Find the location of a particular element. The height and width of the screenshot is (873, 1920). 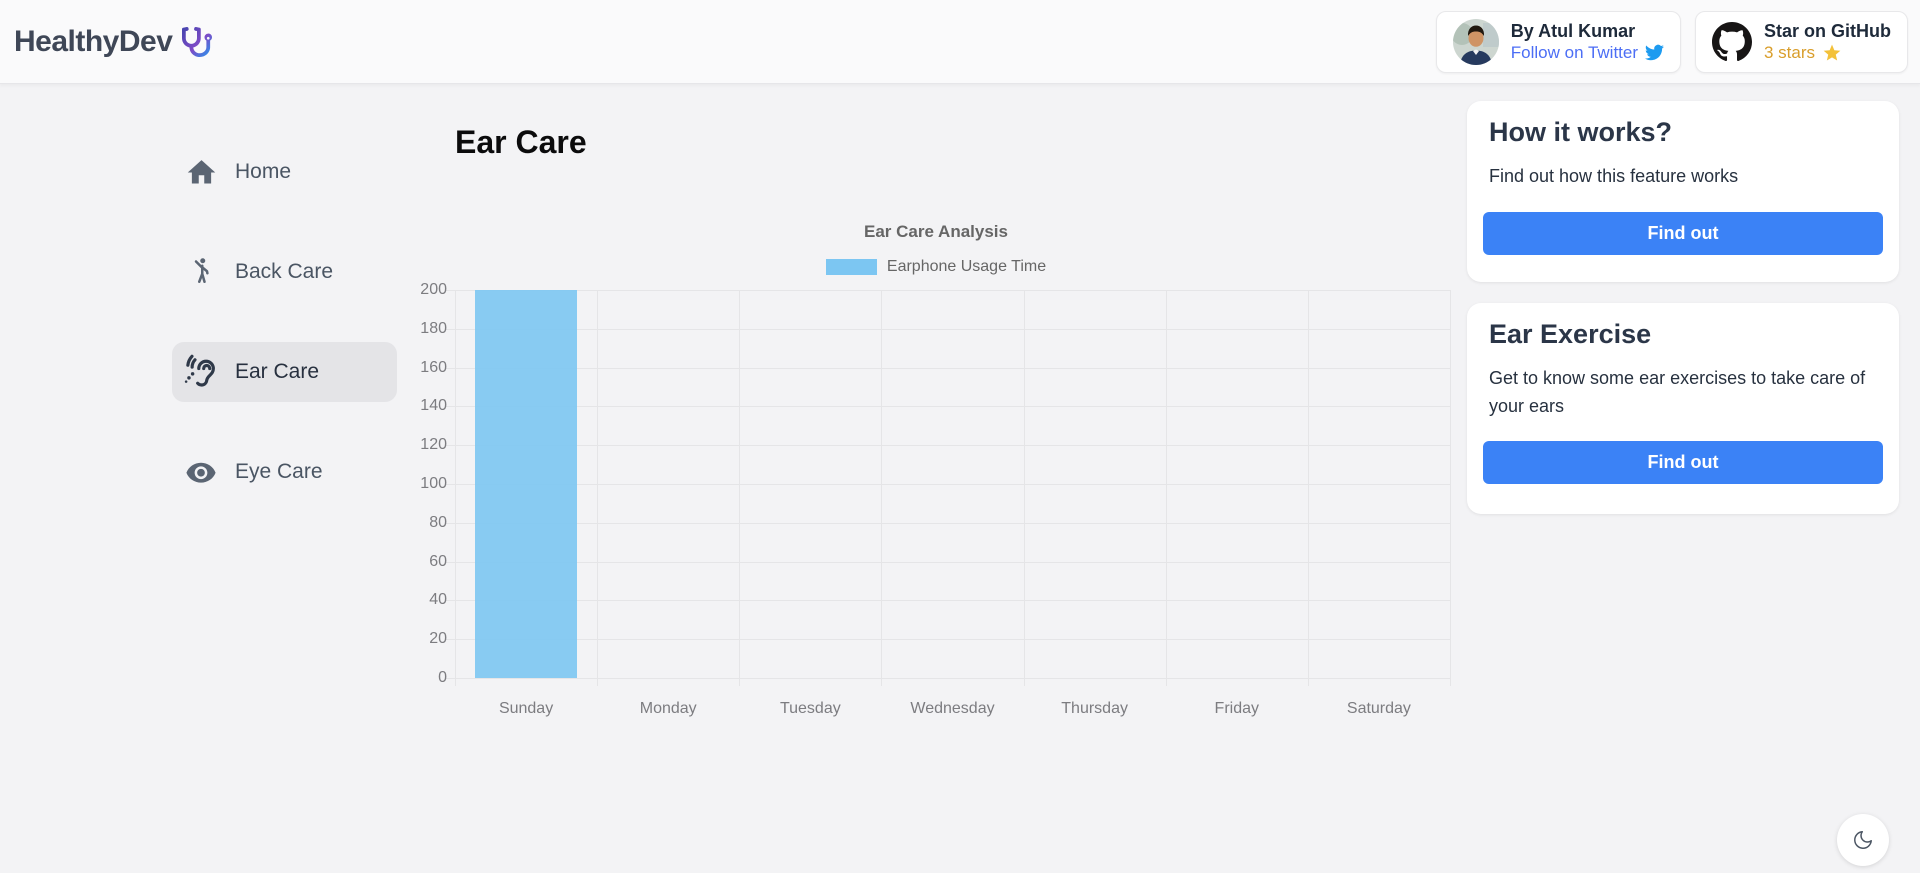

sidebar-item-back-care: Back Care is located at coordinates (284, 272).